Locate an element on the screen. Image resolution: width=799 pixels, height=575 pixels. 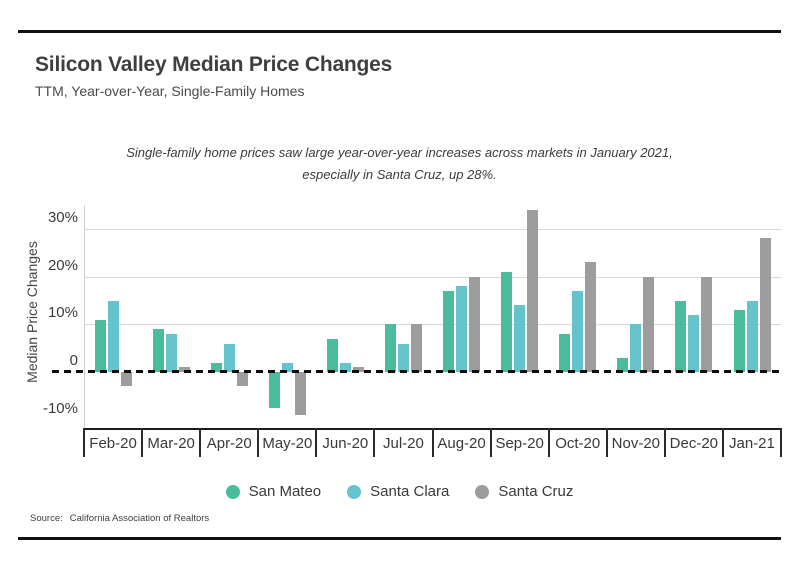
x-axis-label-oct-20: Oct-20 is located at coordinates (578, 443).